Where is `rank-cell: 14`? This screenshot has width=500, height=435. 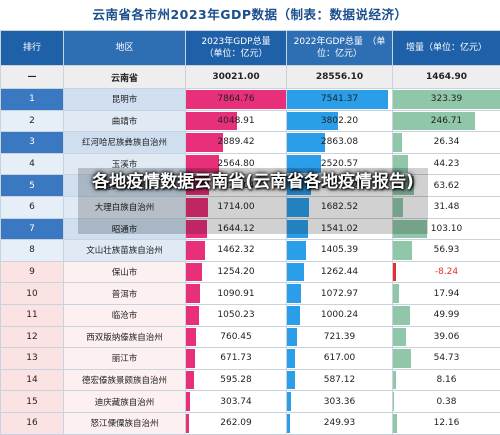 rank-cell: 14 is located at coordinates (32, 380).